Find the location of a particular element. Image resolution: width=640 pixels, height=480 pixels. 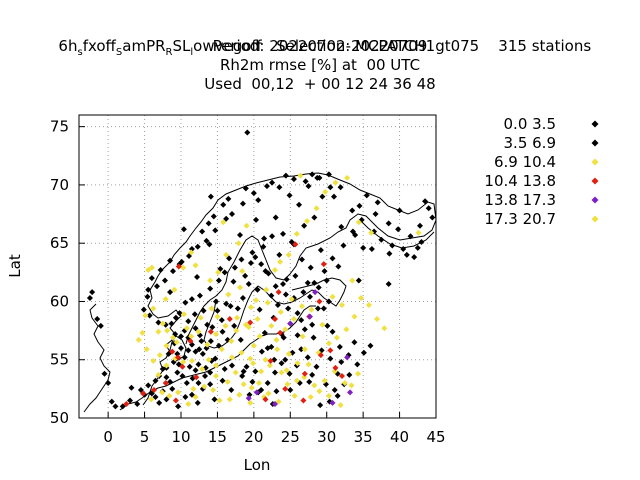

x-tick-label: 15 is located at coordinates (217, 437).